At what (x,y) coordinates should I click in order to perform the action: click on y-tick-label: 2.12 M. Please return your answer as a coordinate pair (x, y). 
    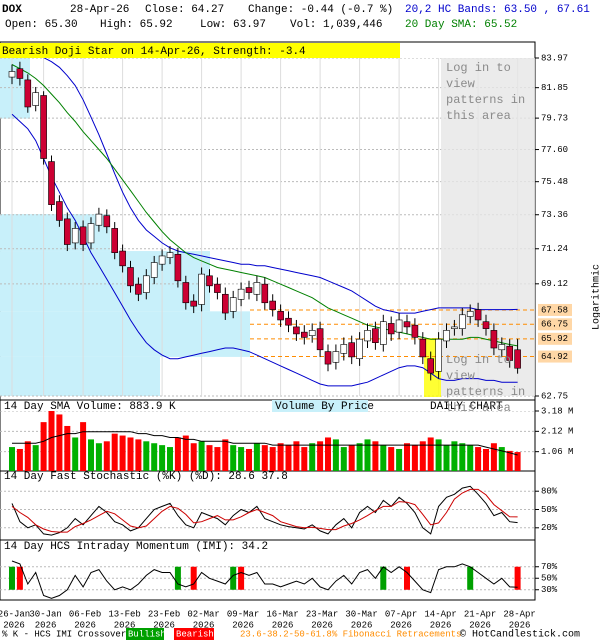
    Looking at the image, I should click on (557, 432).